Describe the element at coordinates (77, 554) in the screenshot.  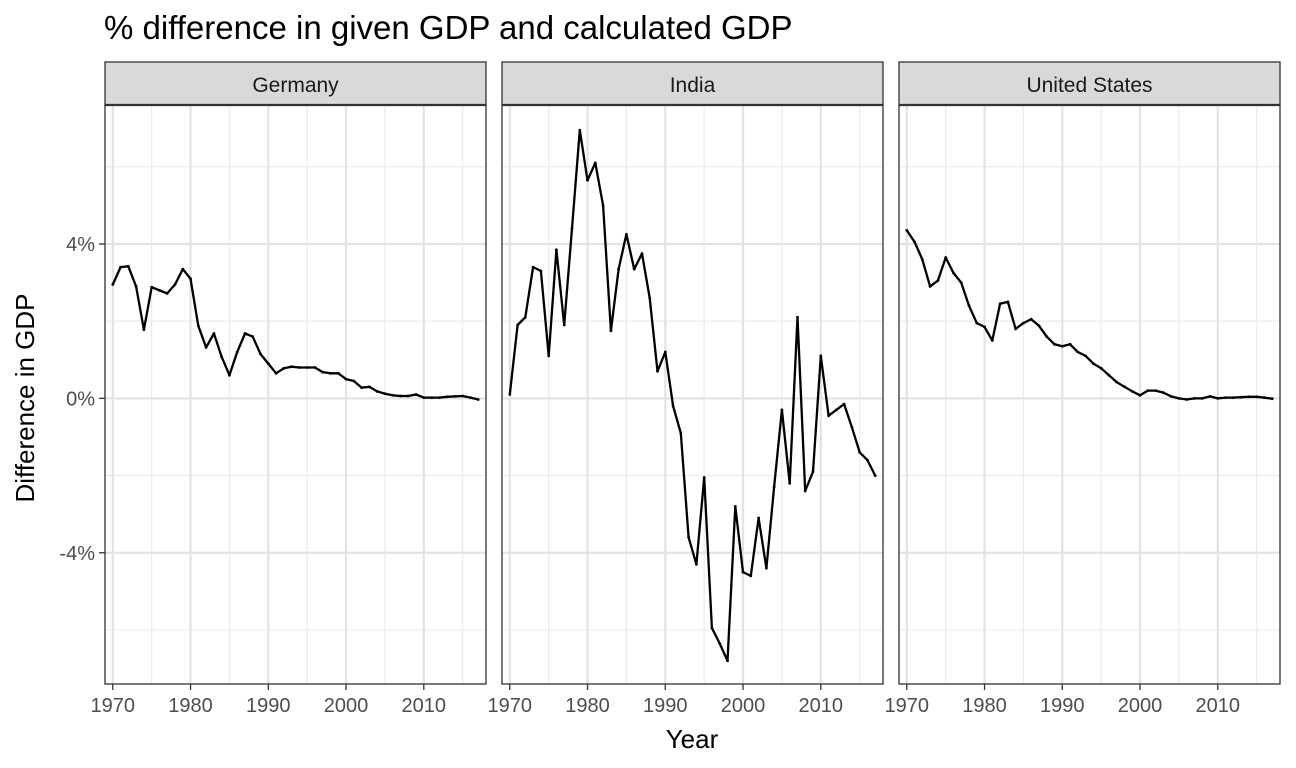
I see `y-tick-label: -4%` at that location.